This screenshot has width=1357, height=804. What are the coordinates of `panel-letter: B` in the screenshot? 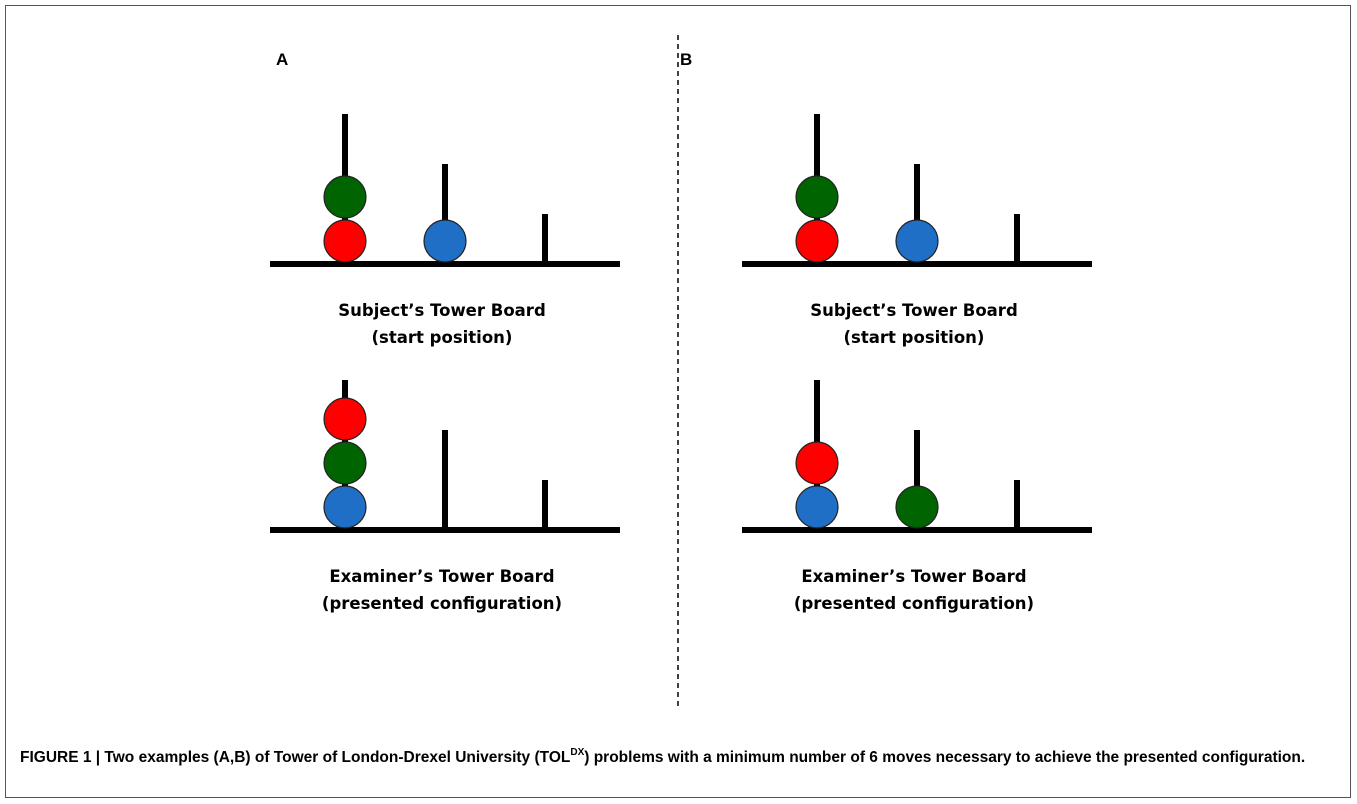 It's located at (686, 59).